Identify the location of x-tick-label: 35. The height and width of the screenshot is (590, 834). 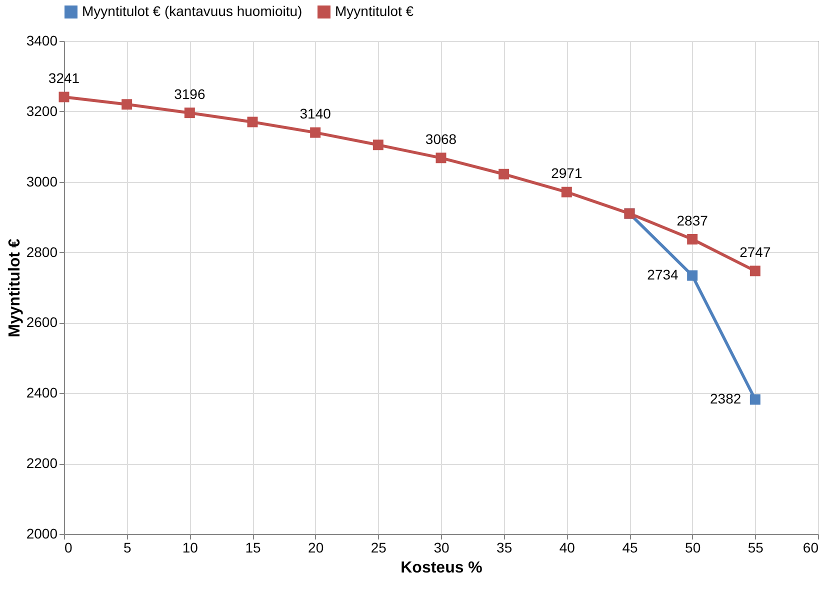
(504, 548).